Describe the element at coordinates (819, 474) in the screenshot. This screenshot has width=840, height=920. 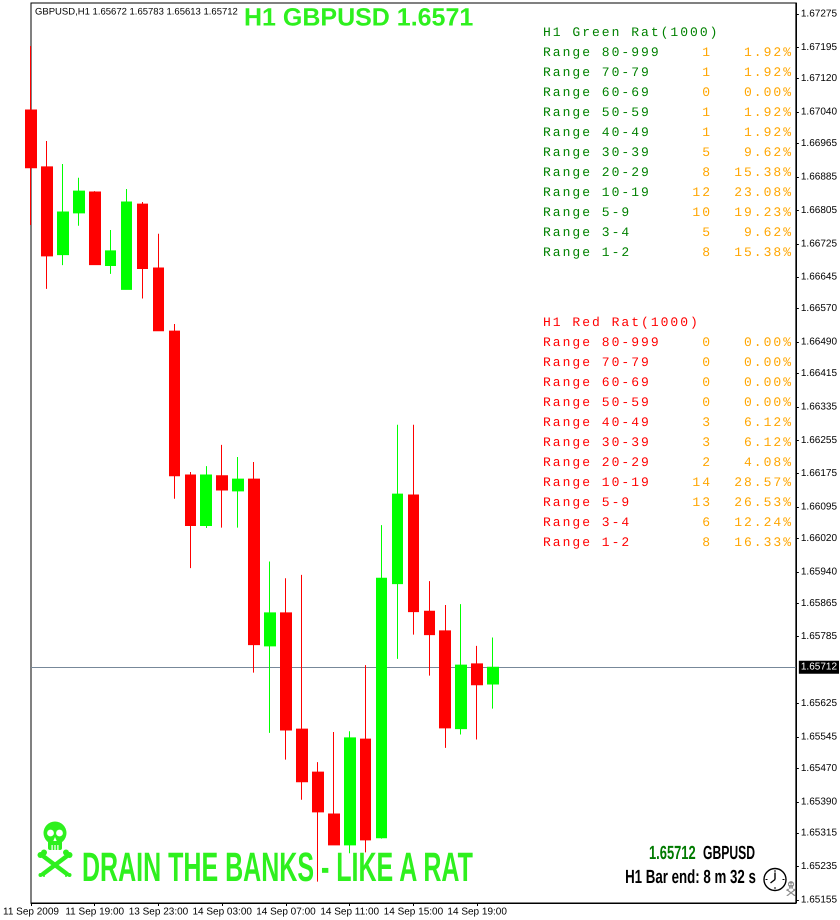
I see `y-tick-label: 1.66175` at that location.